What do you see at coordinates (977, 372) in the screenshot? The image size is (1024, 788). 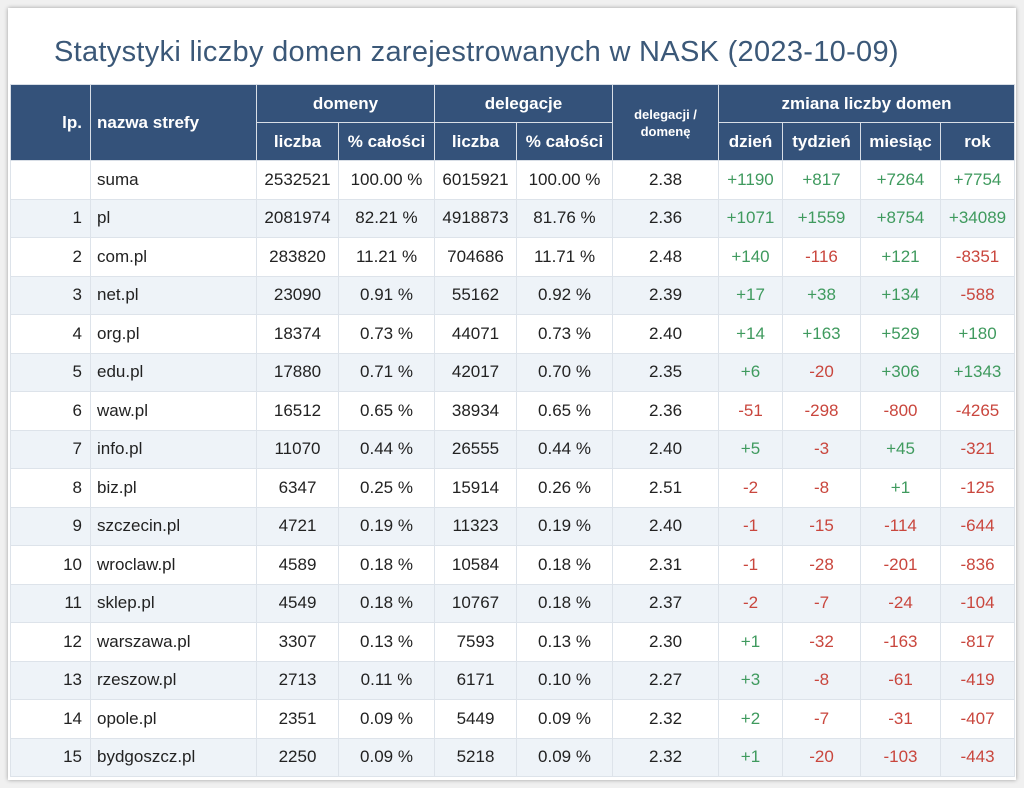 I see `cell: +1343` at bounding box center [977, 372].